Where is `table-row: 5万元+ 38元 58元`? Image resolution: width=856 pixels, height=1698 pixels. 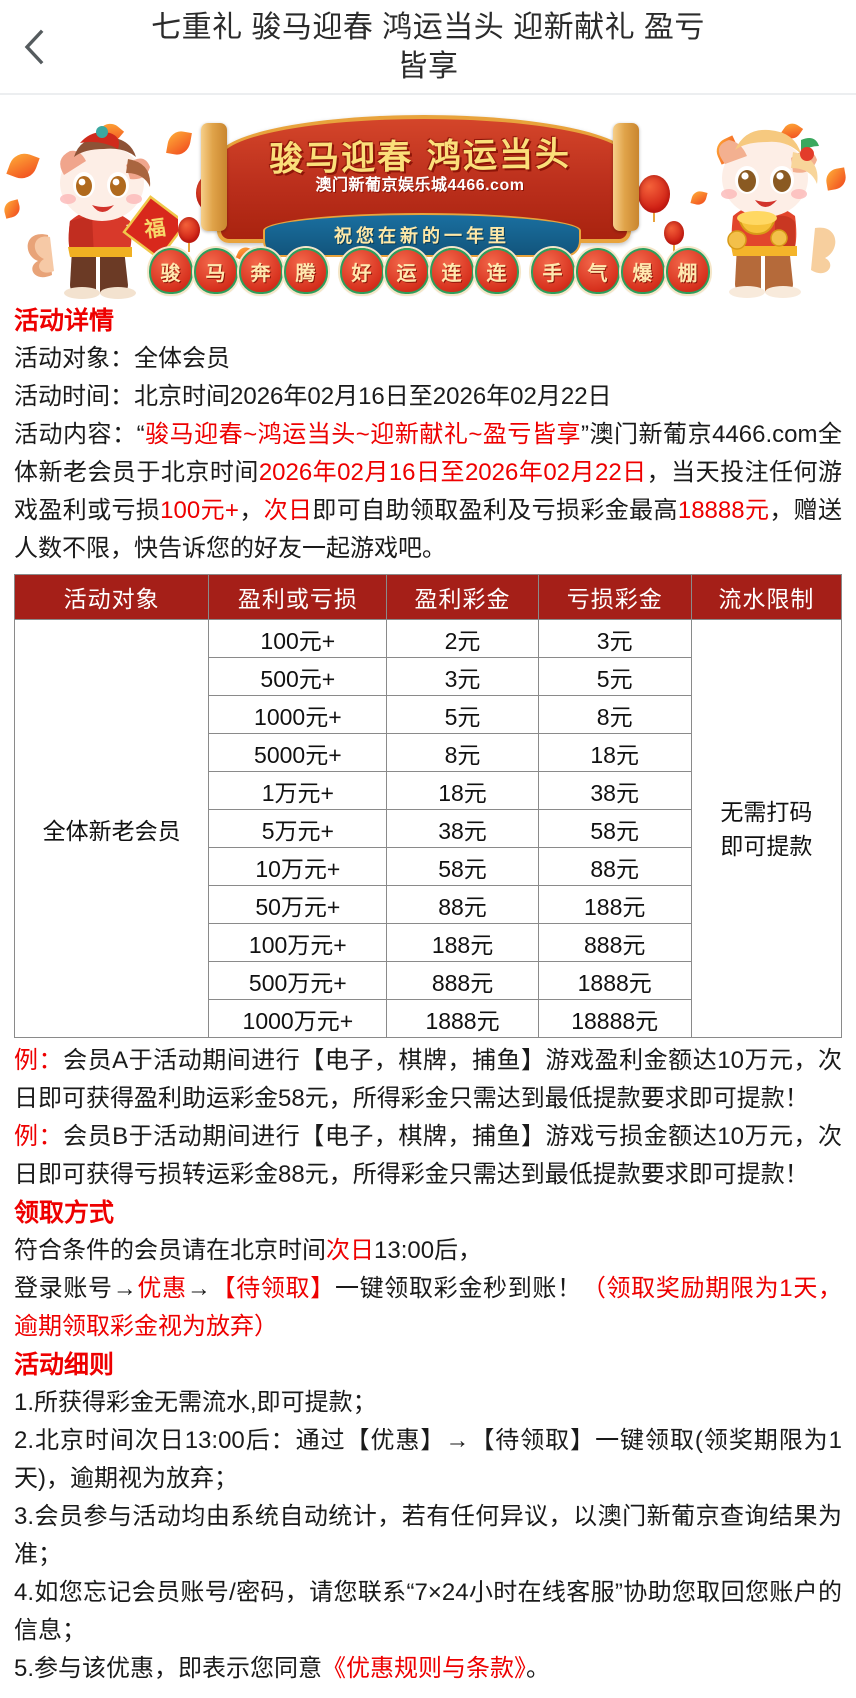 table-row: 5万元+ 38元 58元 is located at coordinates (428, 828).